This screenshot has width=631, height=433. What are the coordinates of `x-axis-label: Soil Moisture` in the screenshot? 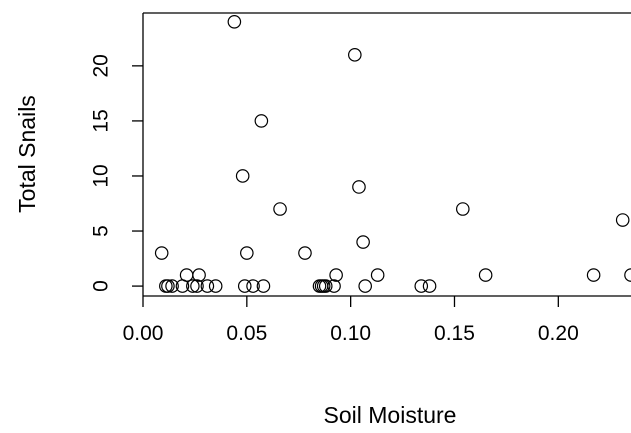 It's located at (390, 415).